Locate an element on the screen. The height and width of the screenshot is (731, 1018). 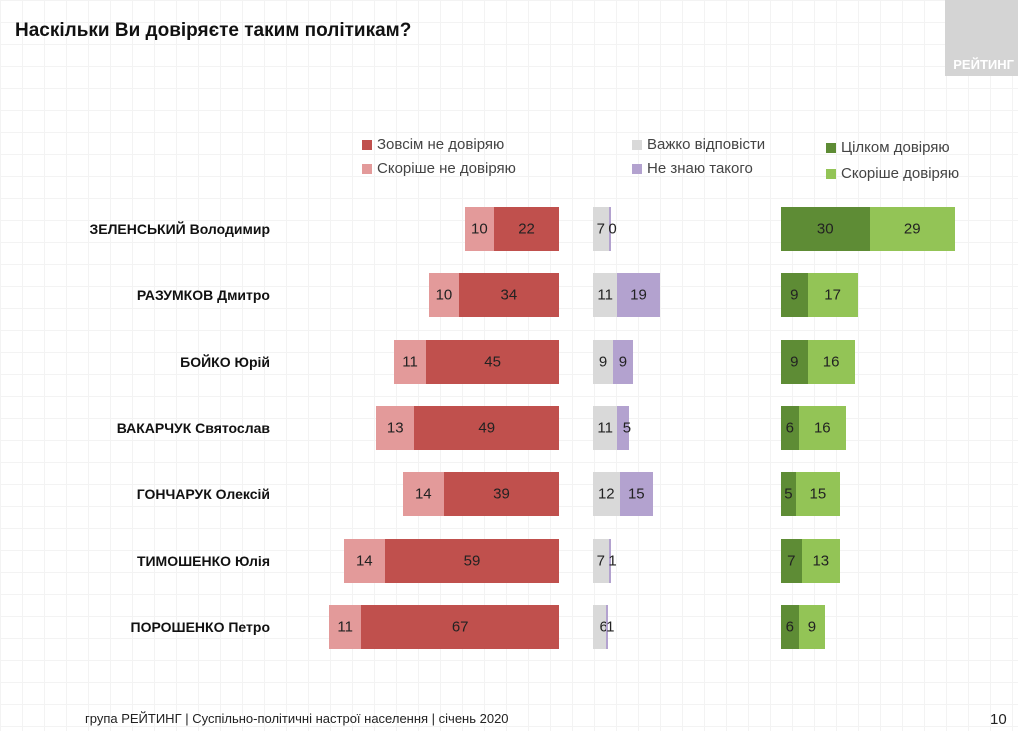
legend-label: Важко відповісти is located at coordinates (706, 144).